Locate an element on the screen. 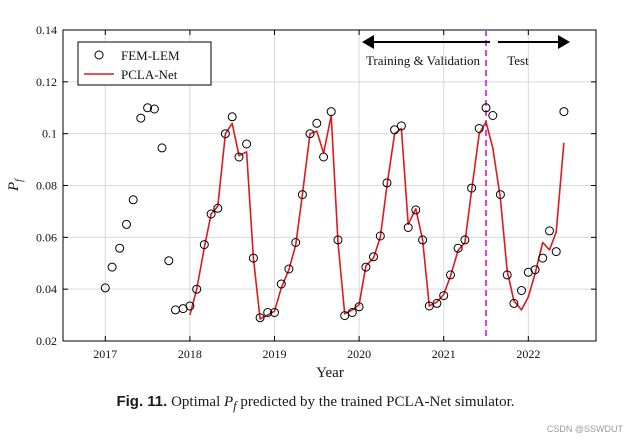 The width and height of the screenshot is (631, 440). caption-symbol: P is located at coordinates (229, 402).